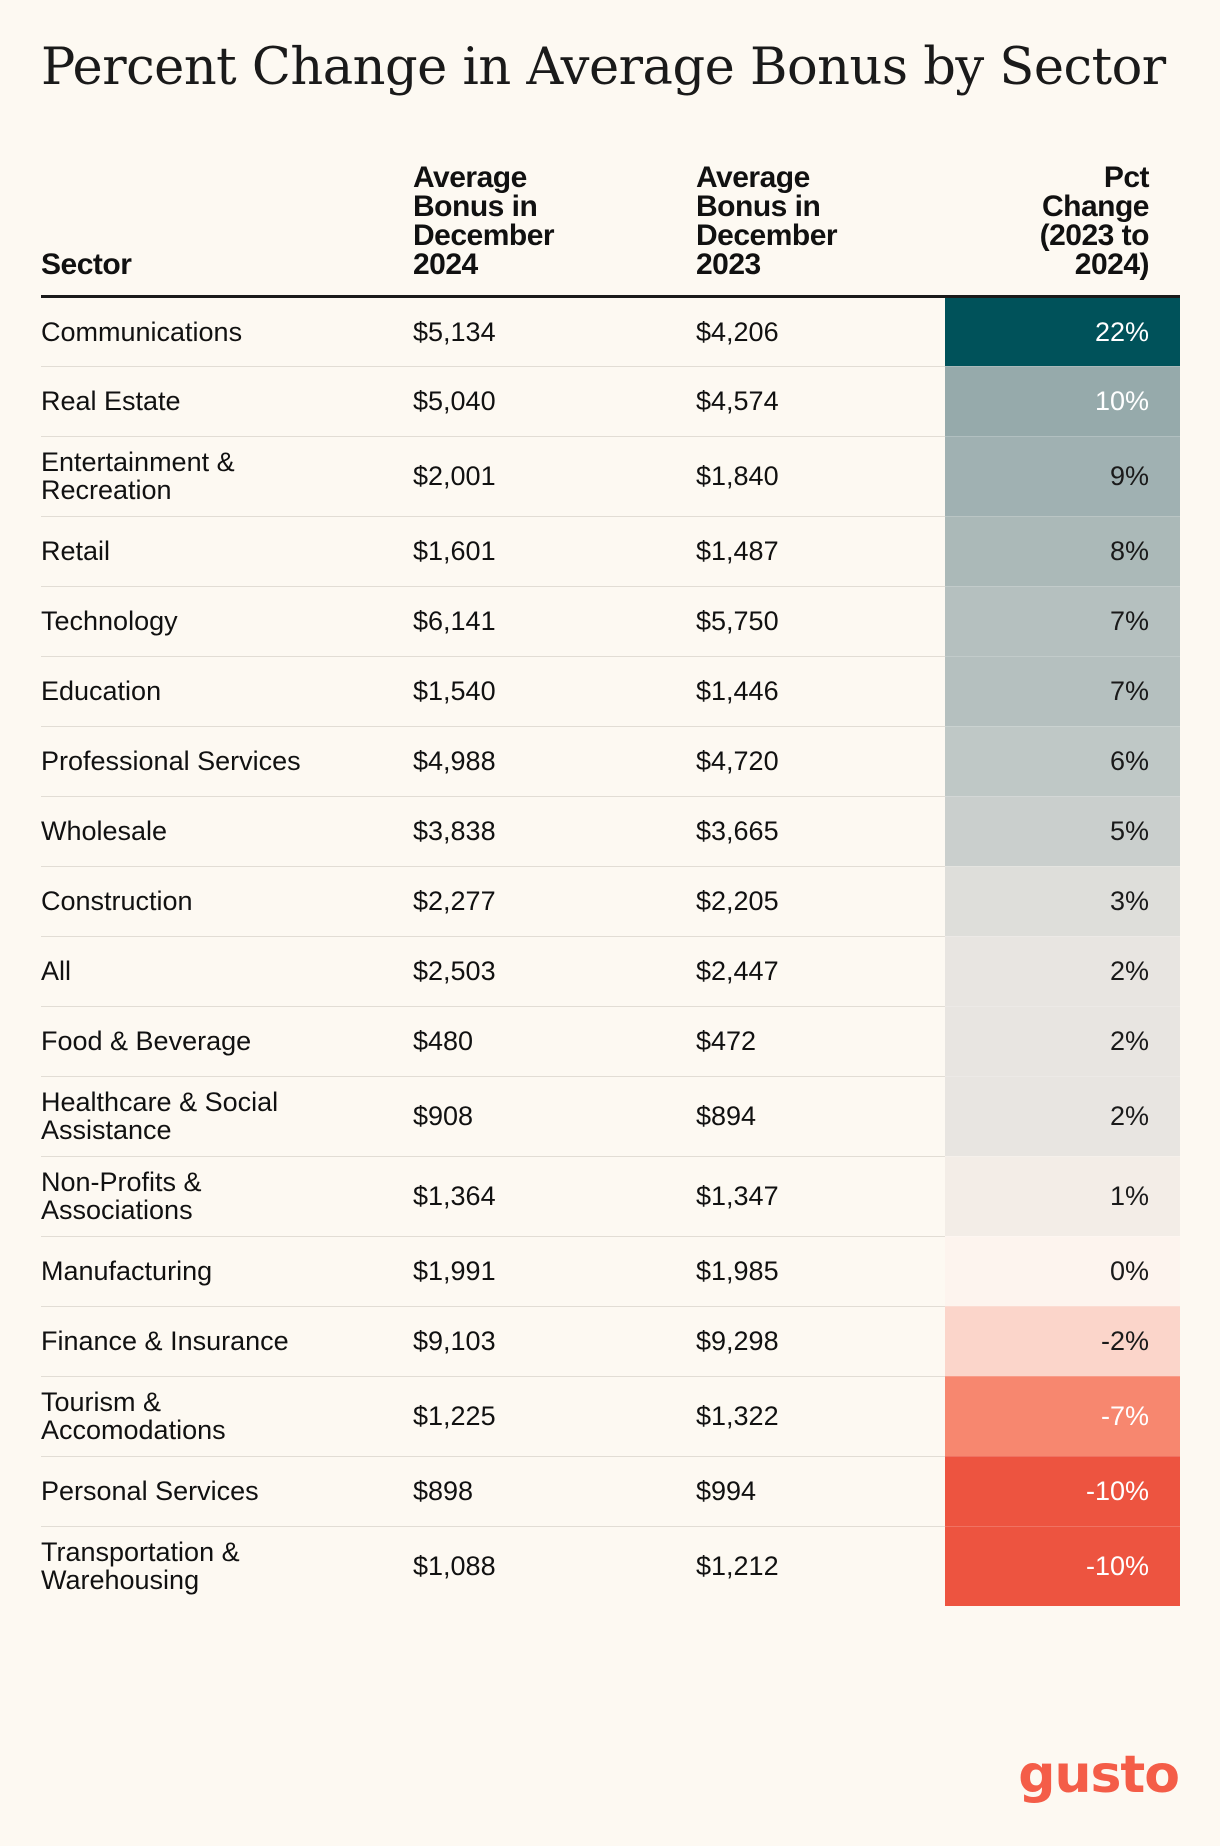 The height and width of the screenshot is (1846, 1220). Describe the element at coordinates (554, 831) in the screenshot. I see `cell-bonus-2024: $3,838` at that location.